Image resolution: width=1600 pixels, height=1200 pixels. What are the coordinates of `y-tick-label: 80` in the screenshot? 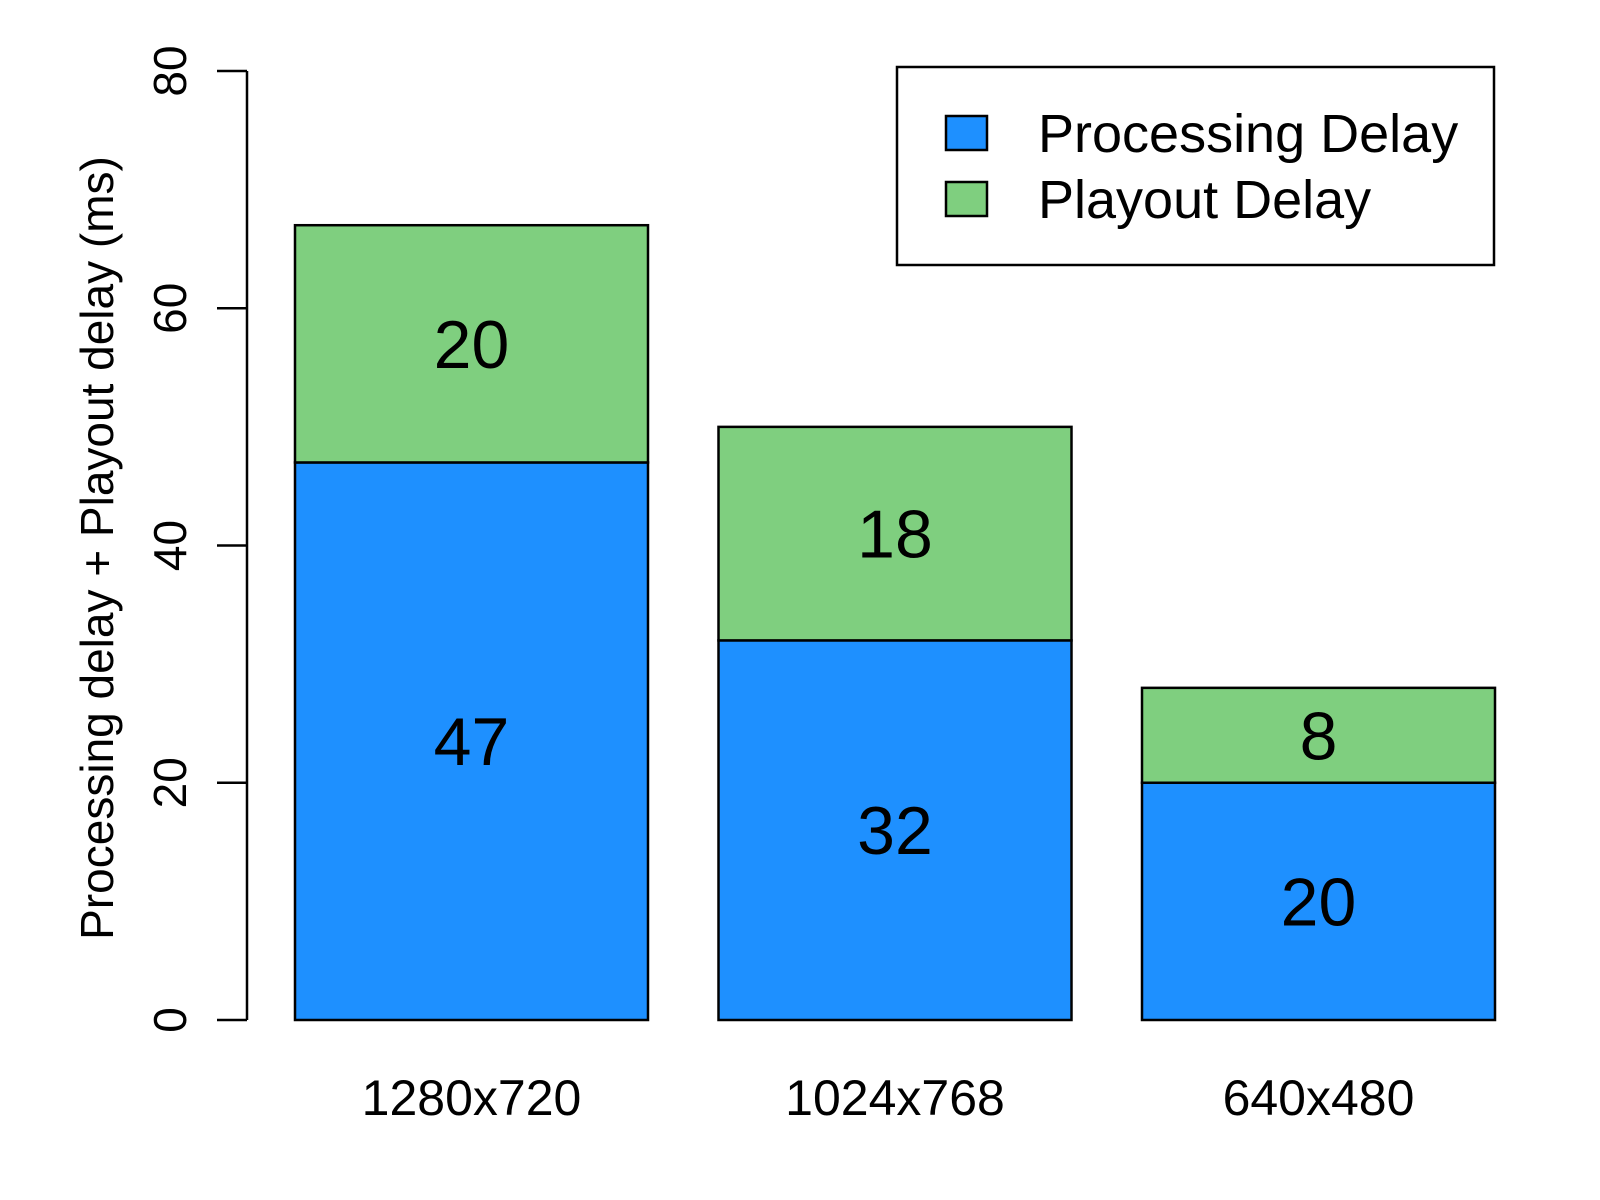 It's located at (170, 70).